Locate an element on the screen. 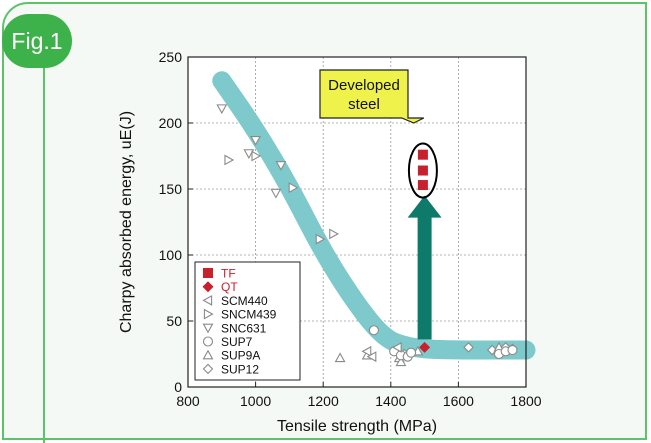 This screenshot has width=651, height=443. legend-box is located at coordinates (247, 321).